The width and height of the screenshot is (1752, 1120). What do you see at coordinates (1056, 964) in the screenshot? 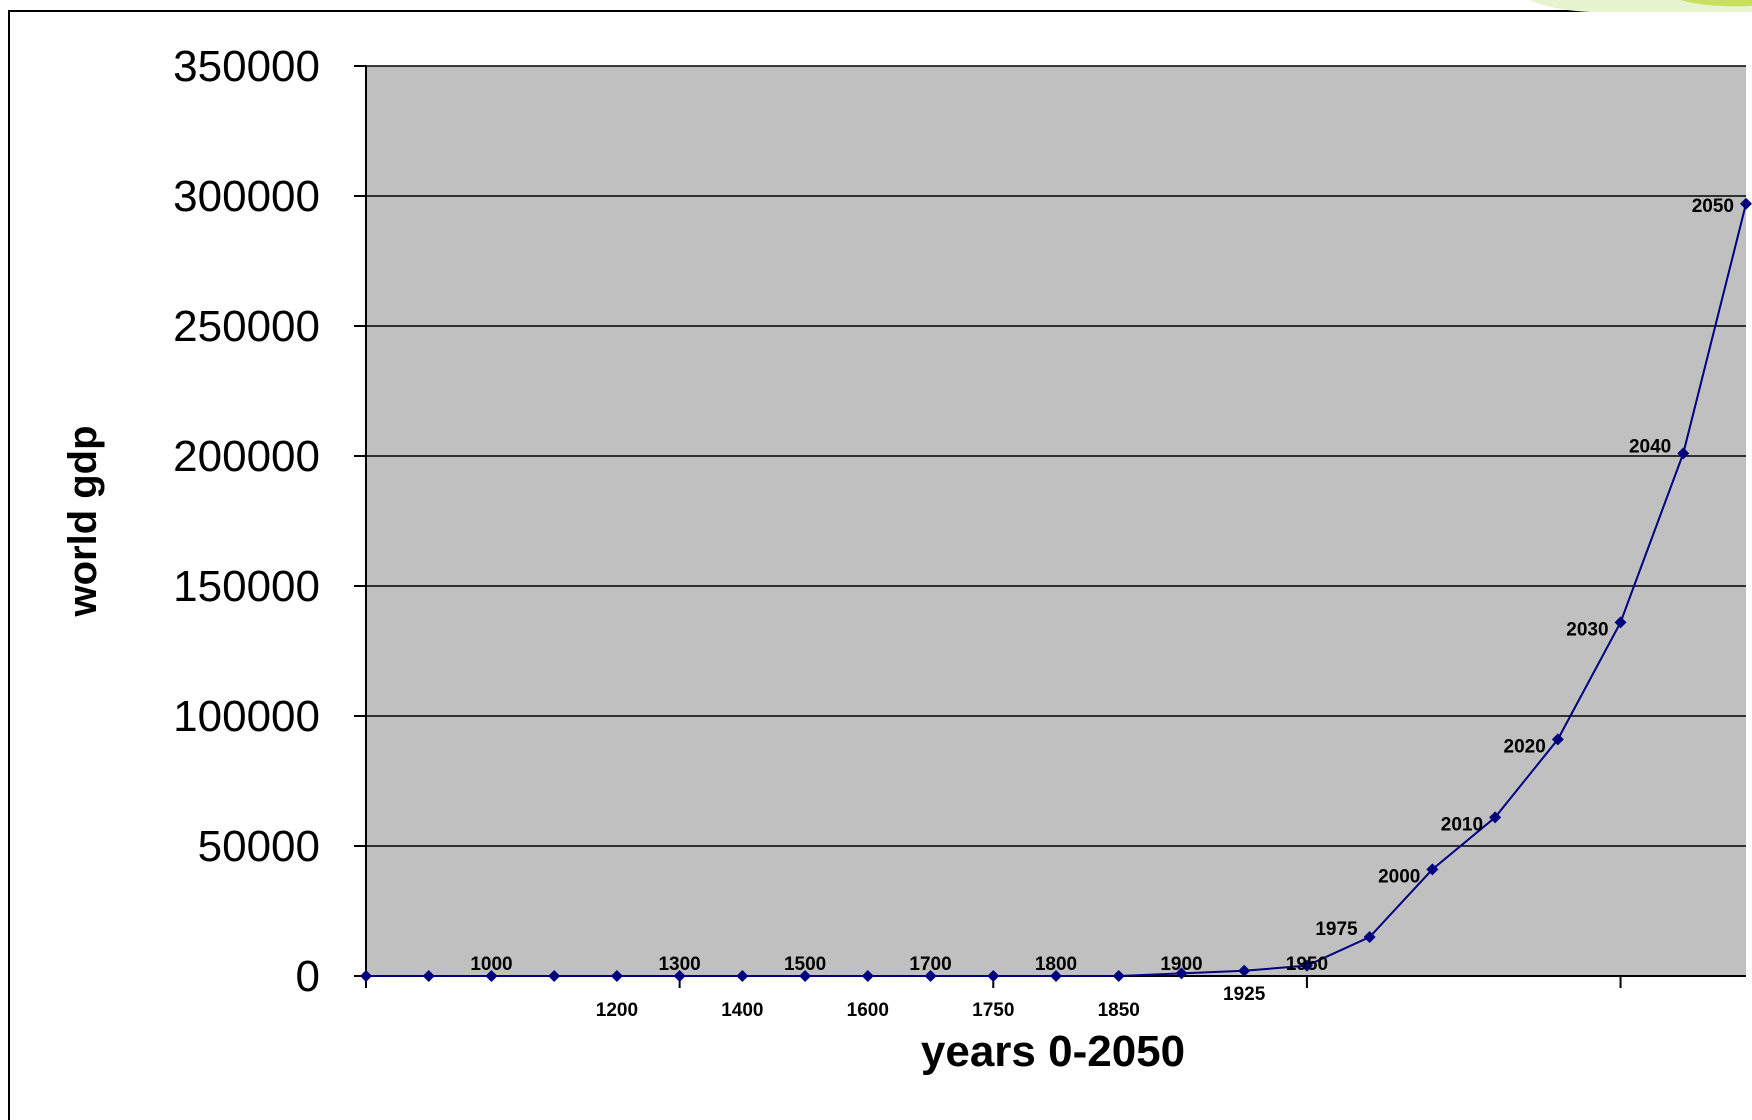
I see `data-label: 1800` at bounding box center [1056, 964].